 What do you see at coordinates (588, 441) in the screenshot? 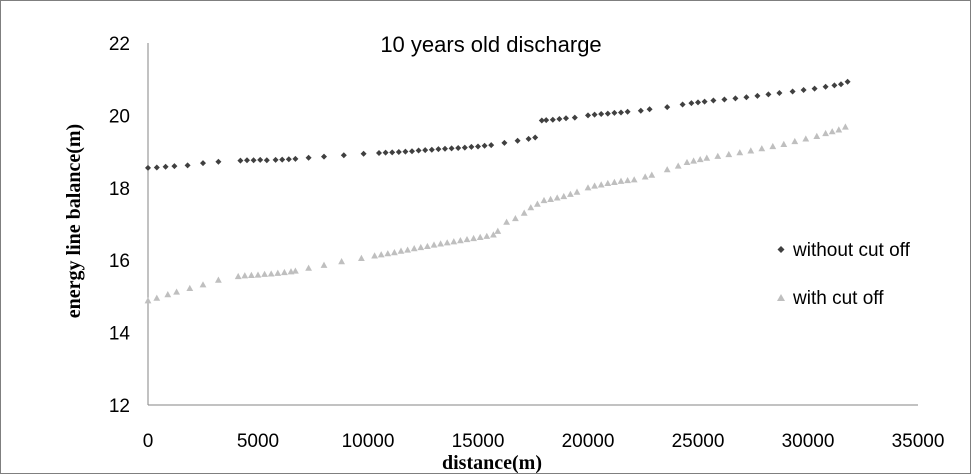
I see `x-tick-label: 20000` at bounding box center [588, 441].